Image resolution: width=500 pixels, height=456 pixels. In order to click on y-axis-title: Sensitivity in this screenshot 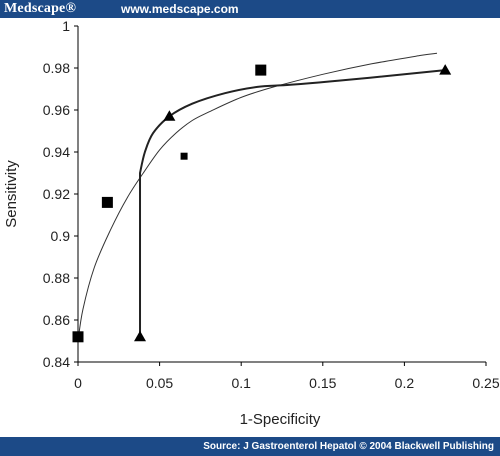, I will do `click(11, 194)`.